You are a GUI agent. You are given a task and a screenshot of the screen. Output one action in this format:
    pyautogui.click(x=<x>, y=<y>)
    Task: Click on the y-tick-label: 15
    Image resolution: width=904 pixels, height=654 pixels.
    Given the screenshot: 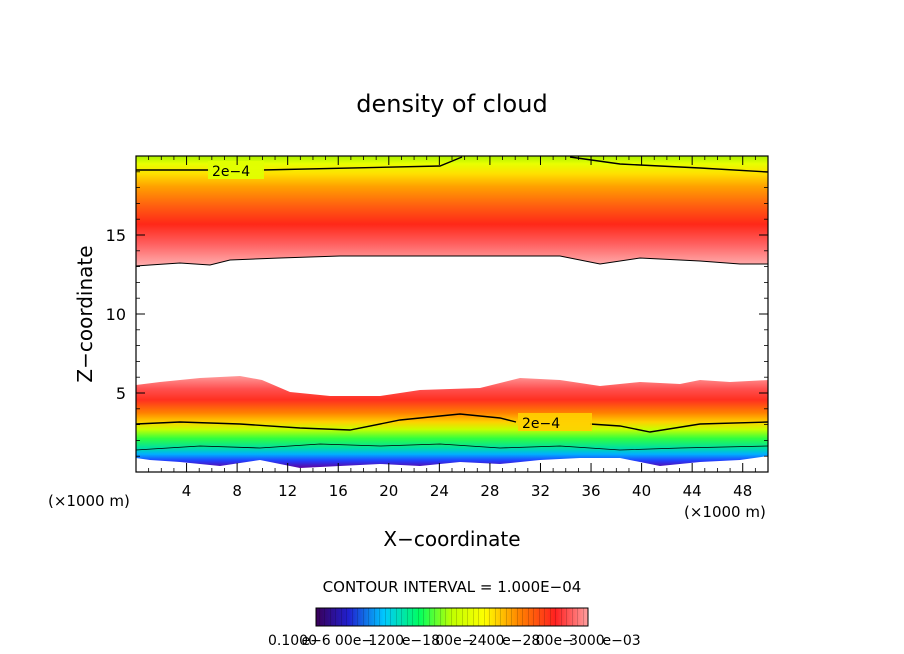 What is the action you would take?
    pyautogui.click(x=116, y=235)
    